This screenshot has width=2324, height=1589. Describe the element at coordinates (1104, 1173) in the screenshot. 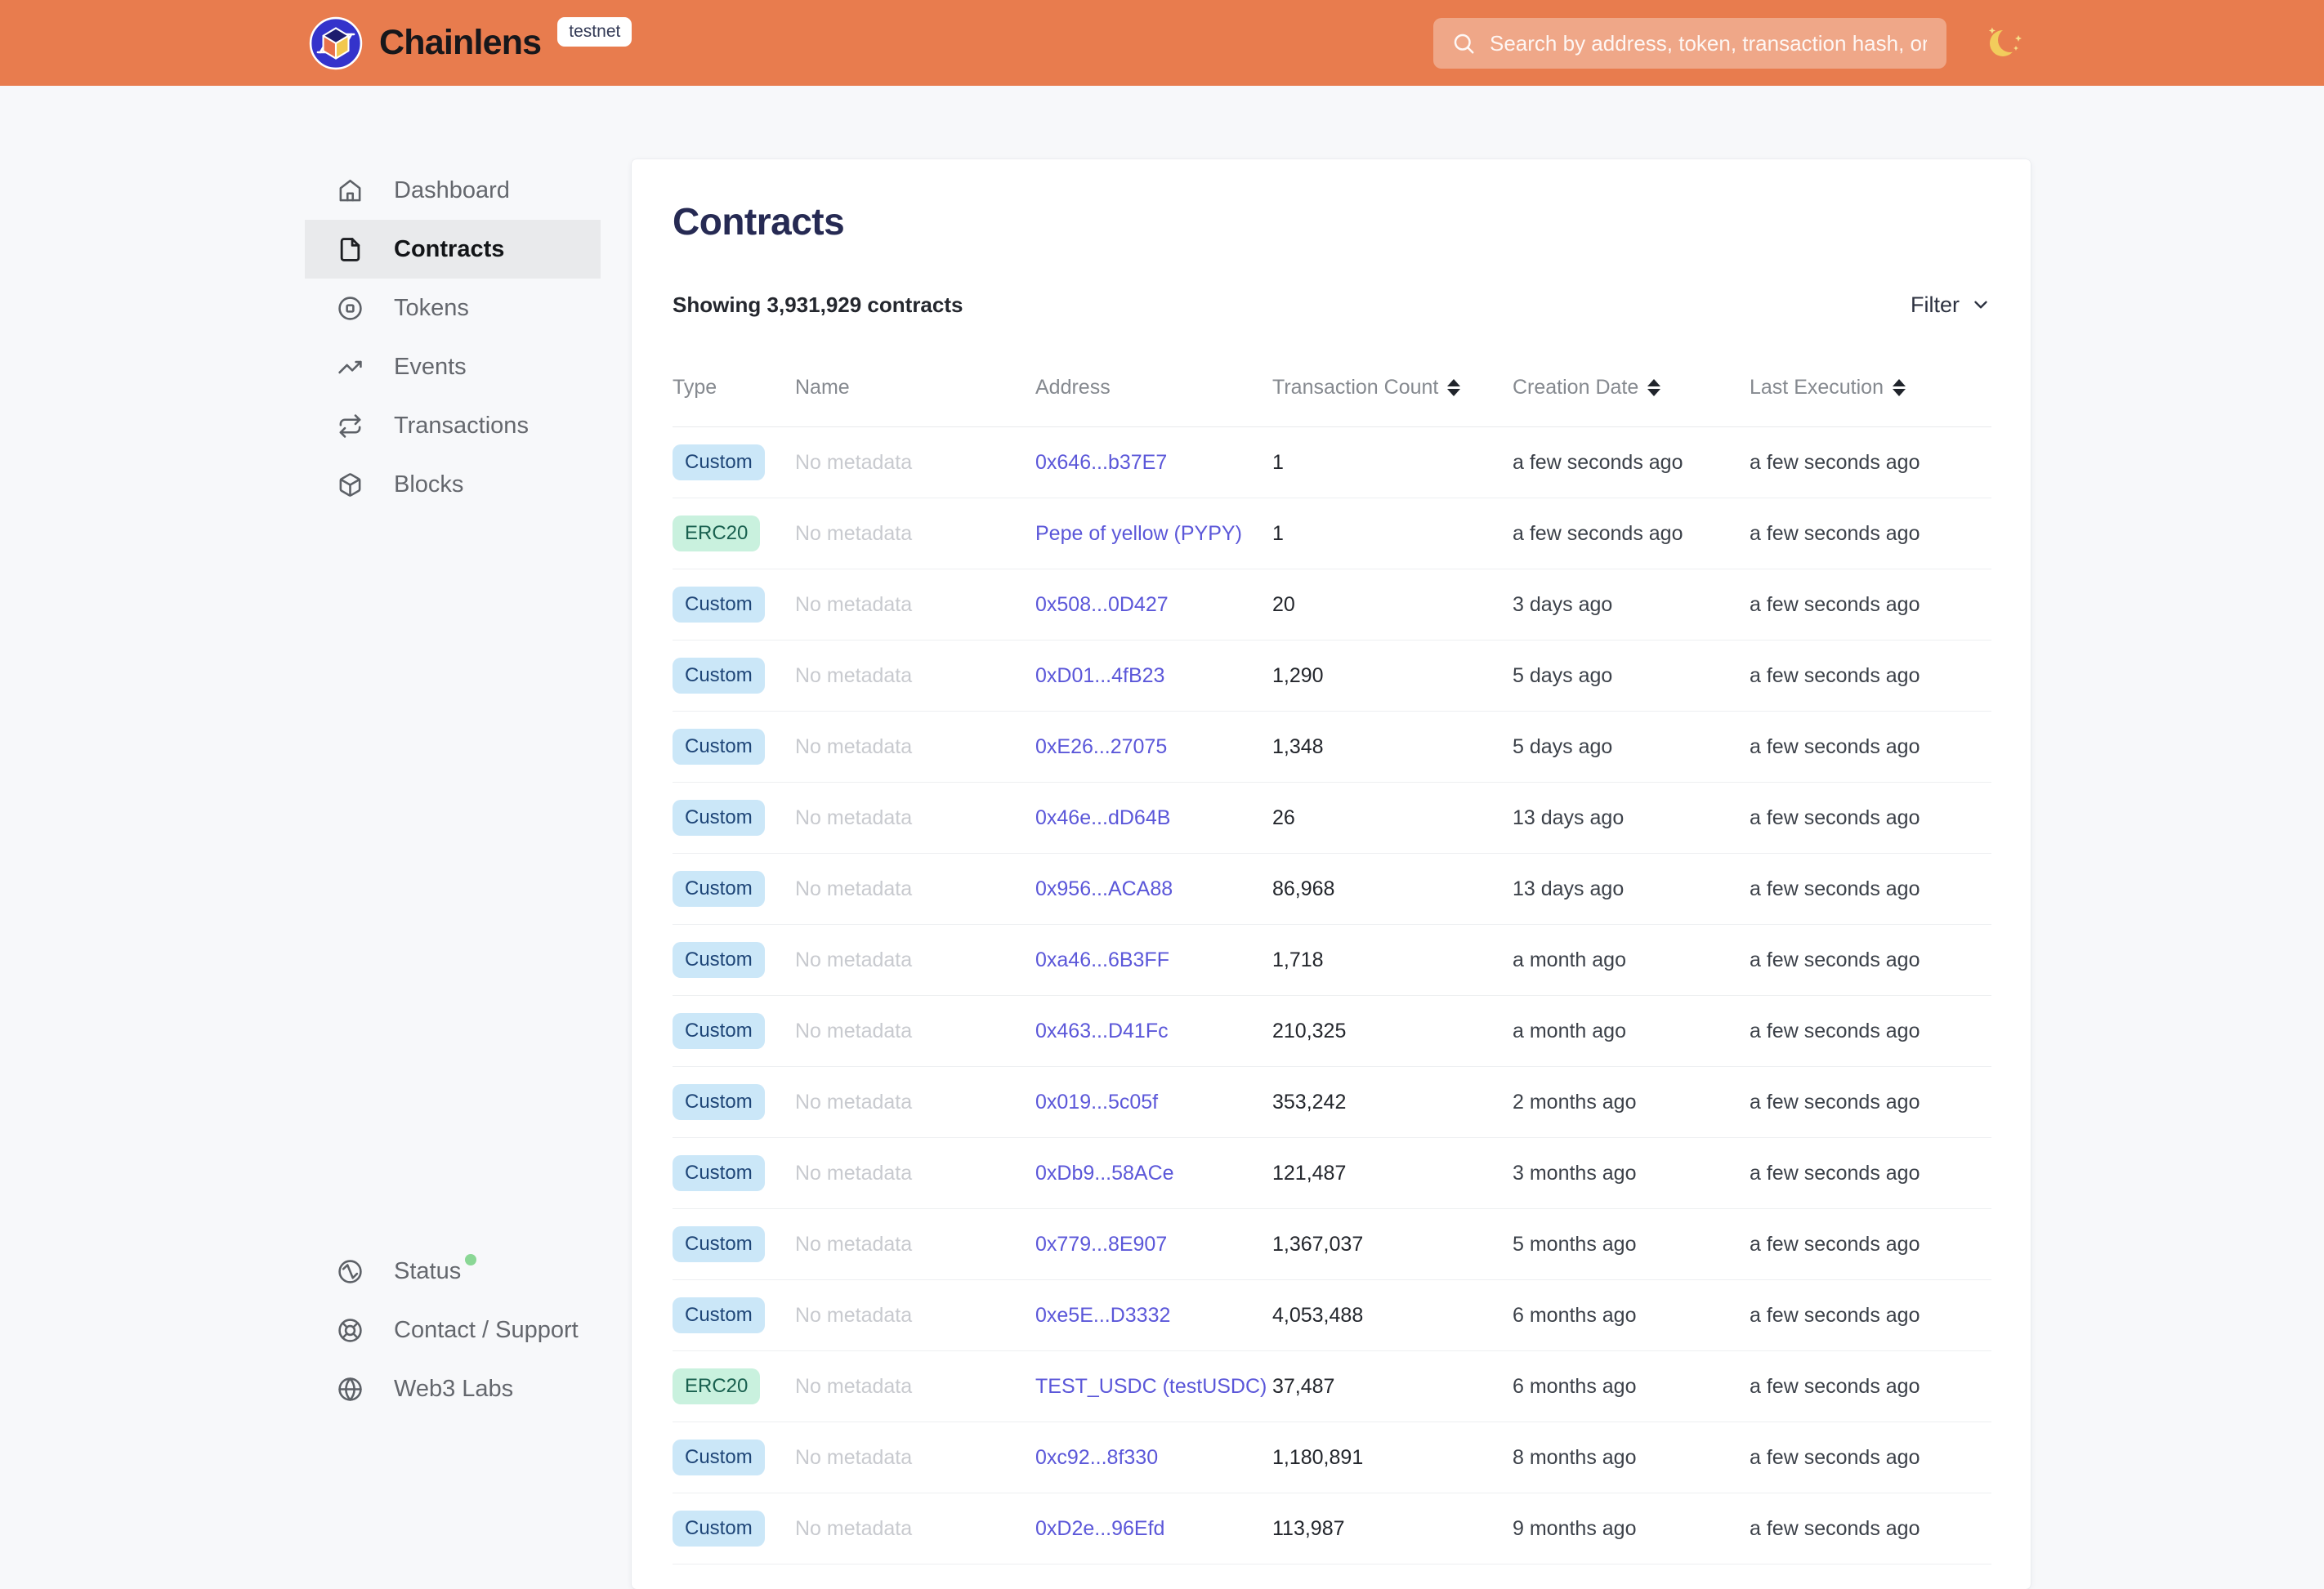

I see `contract-address-link: 0xDb9...58ACe` at that location.